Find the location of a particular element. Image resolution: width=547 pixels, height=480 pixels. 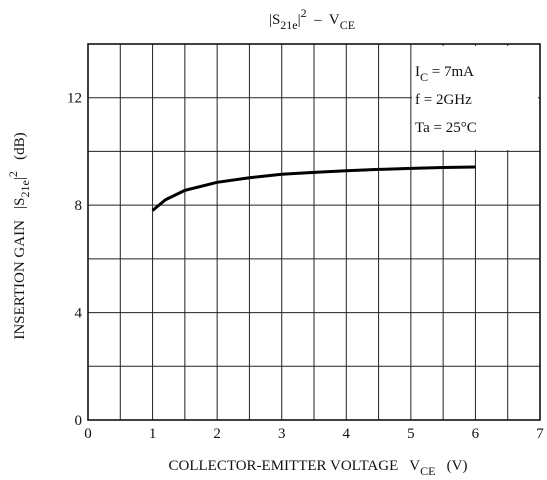

y-axis-label-part: 21e is located at coordinates (25, 188).